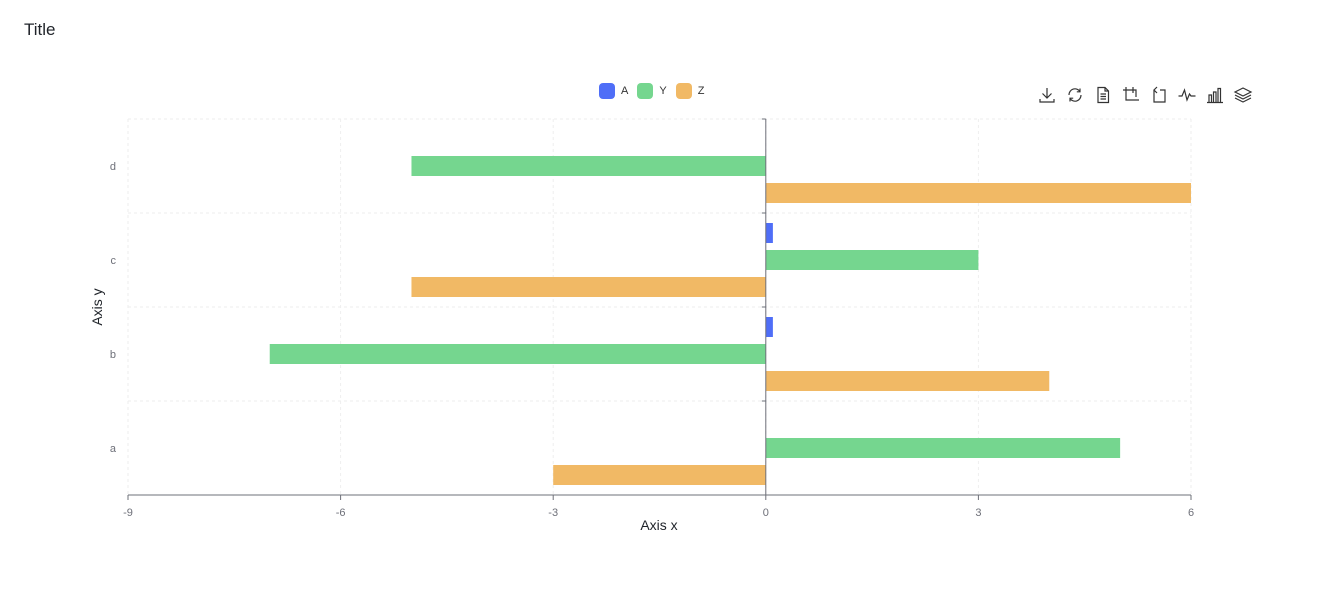 This screenshot has width=1318, height=604. I want to click on line-chart-icon, so click(1187, 95).